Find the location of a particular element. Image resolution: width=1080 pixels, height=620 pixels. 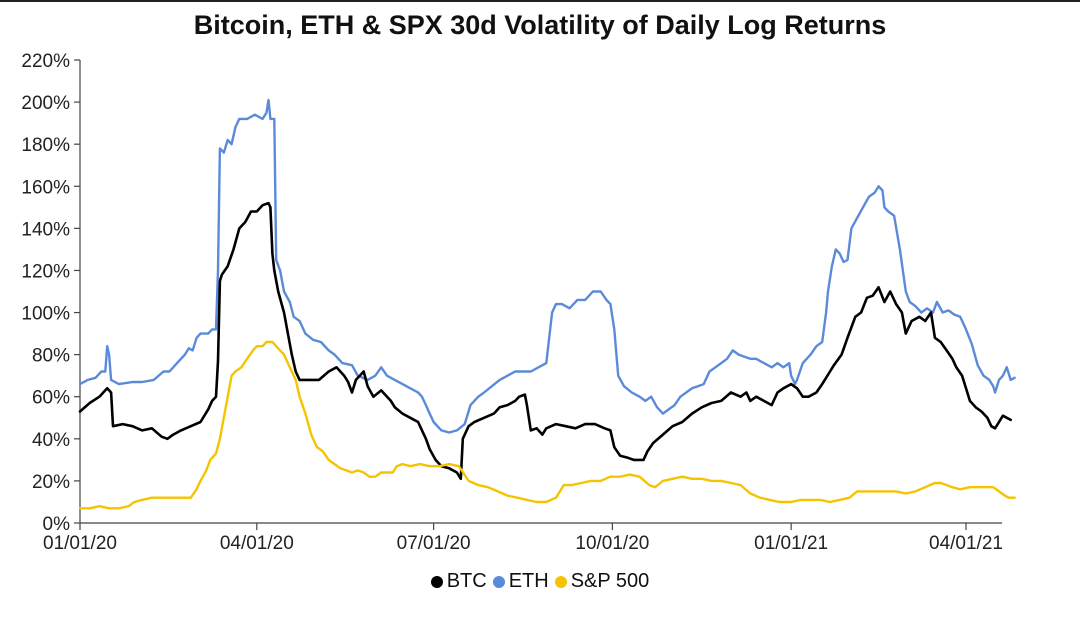

legend-item-eth: ETH is located at coordinates (520, 581).